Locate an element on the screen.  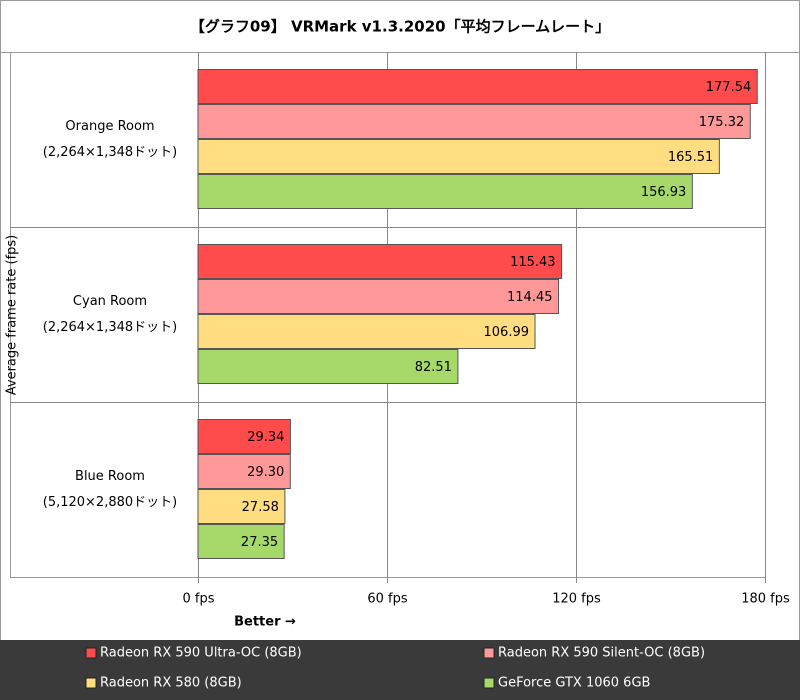
value-label: 115.43 is located at coordinates (533, 262).